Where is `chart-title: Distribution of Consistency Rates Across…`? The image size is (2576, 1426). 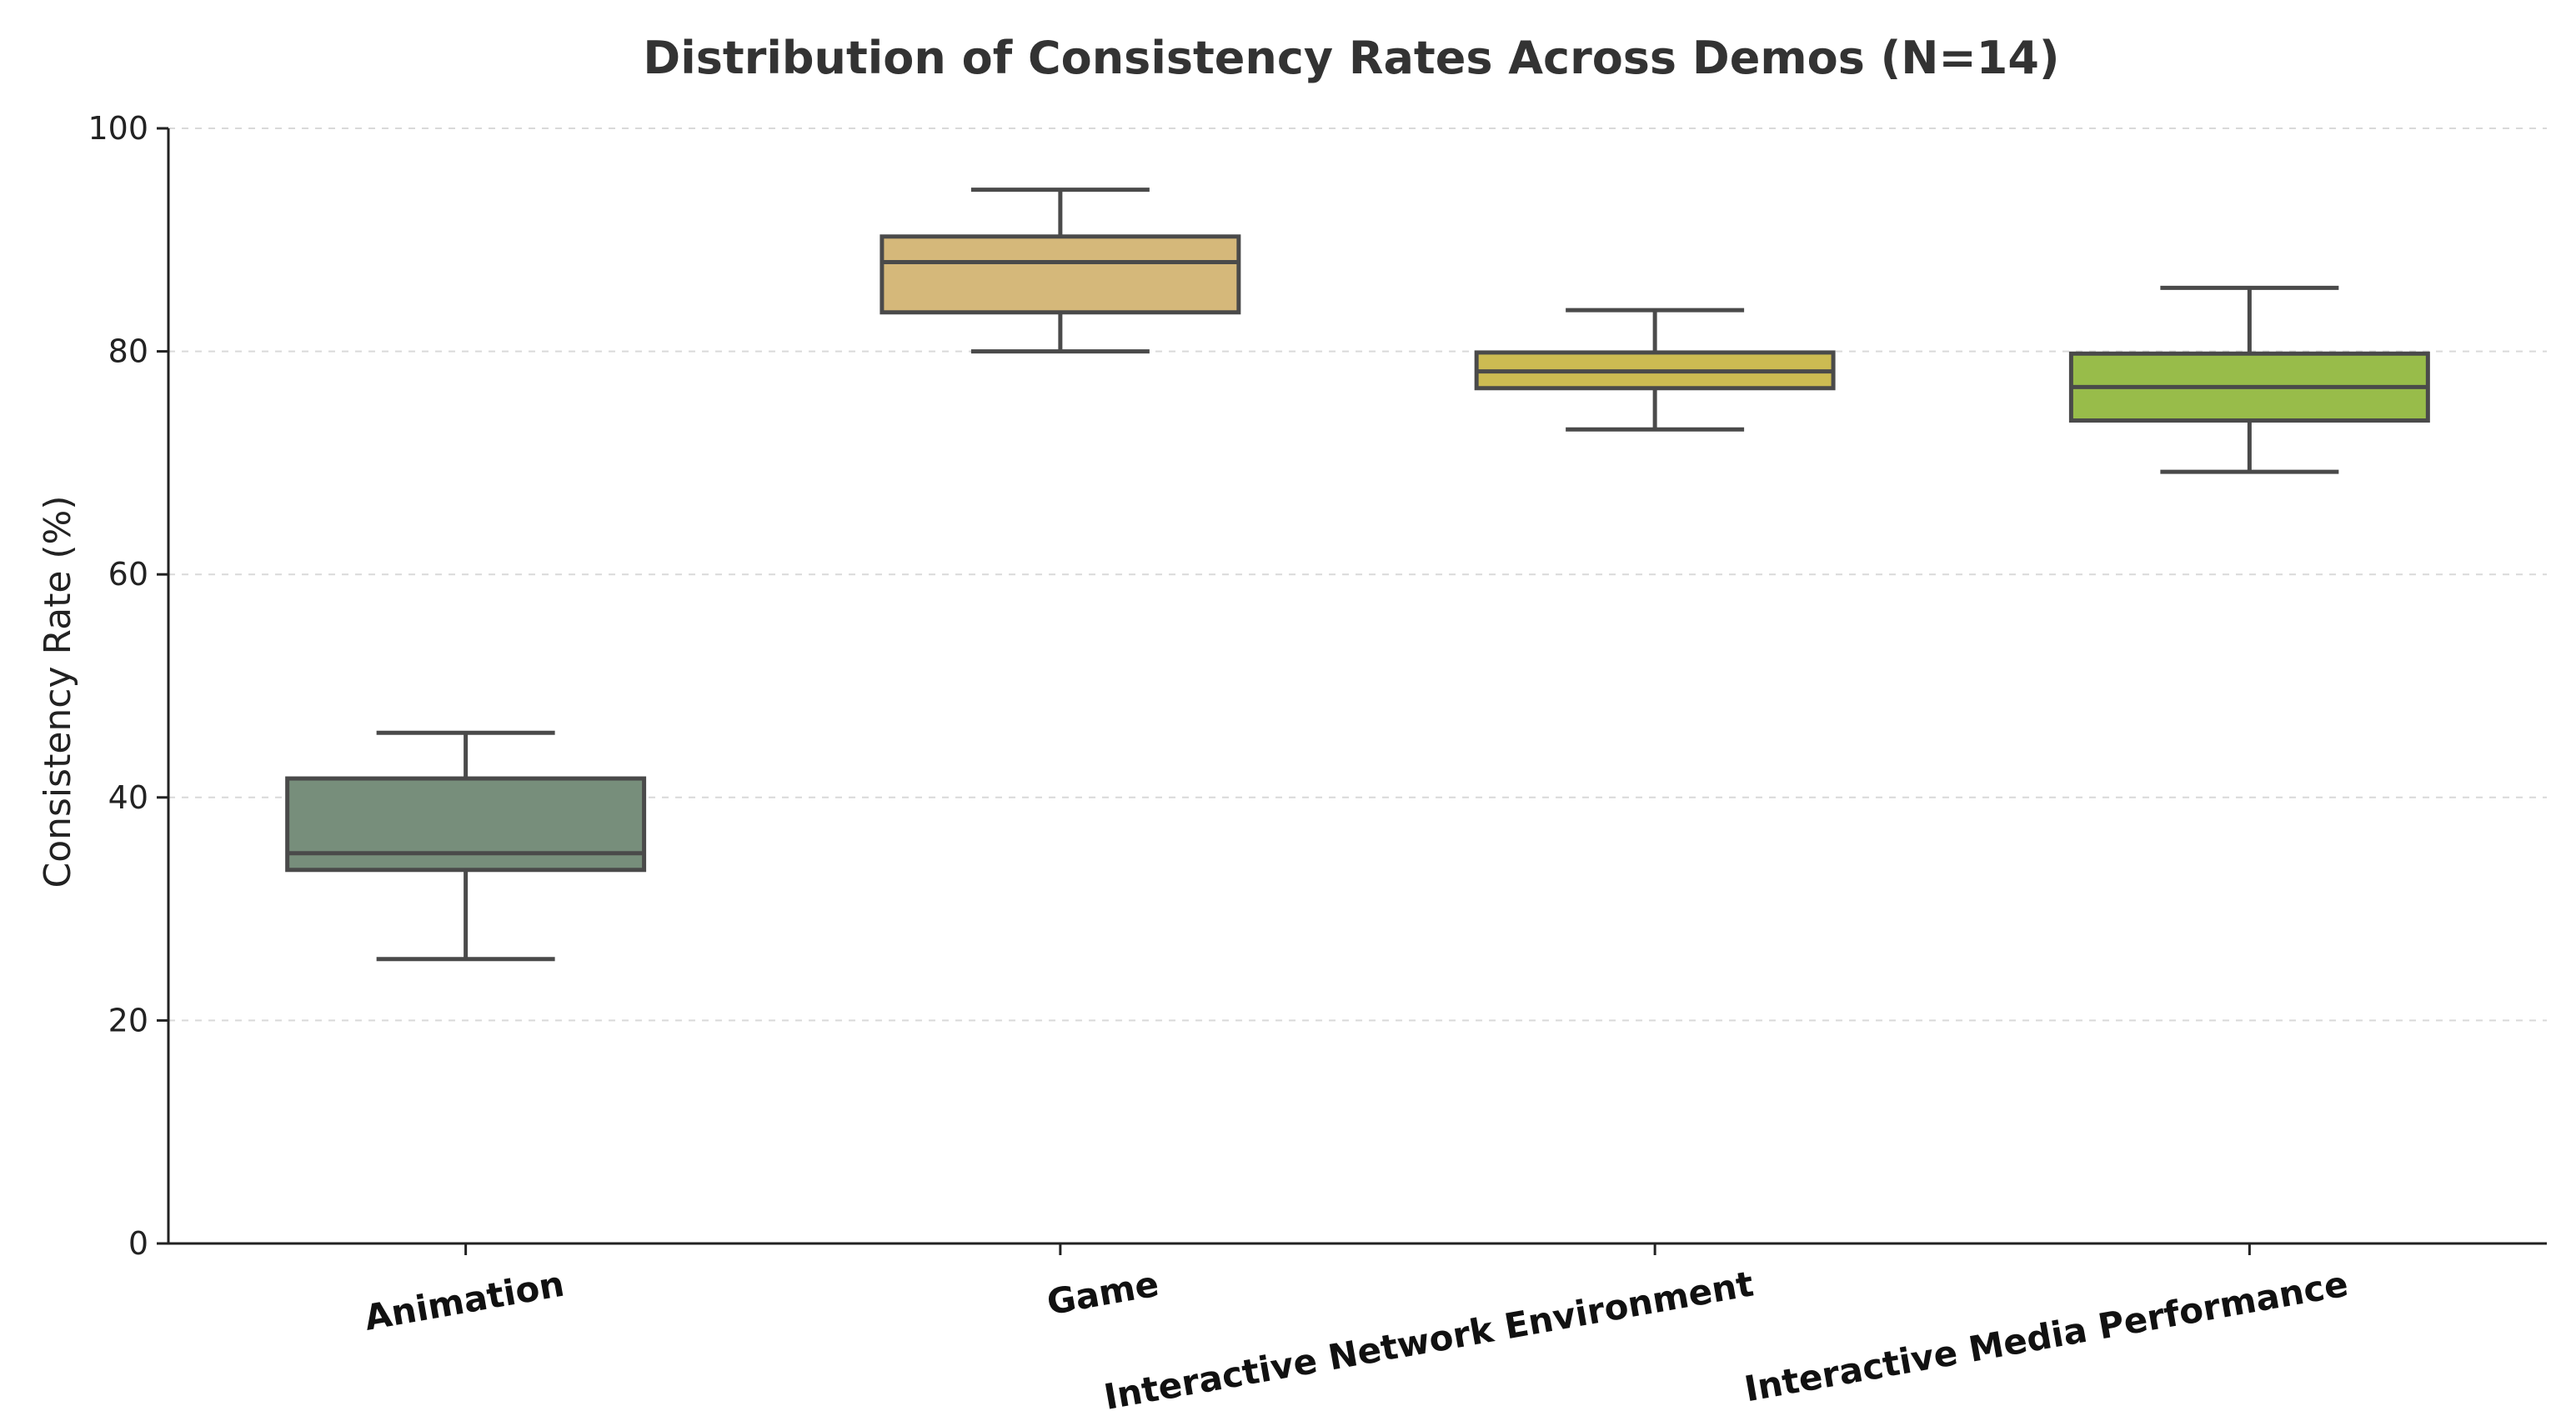 chart-title: Distribution of Consistency Rates Across… is located at coordinates (1351, 58).